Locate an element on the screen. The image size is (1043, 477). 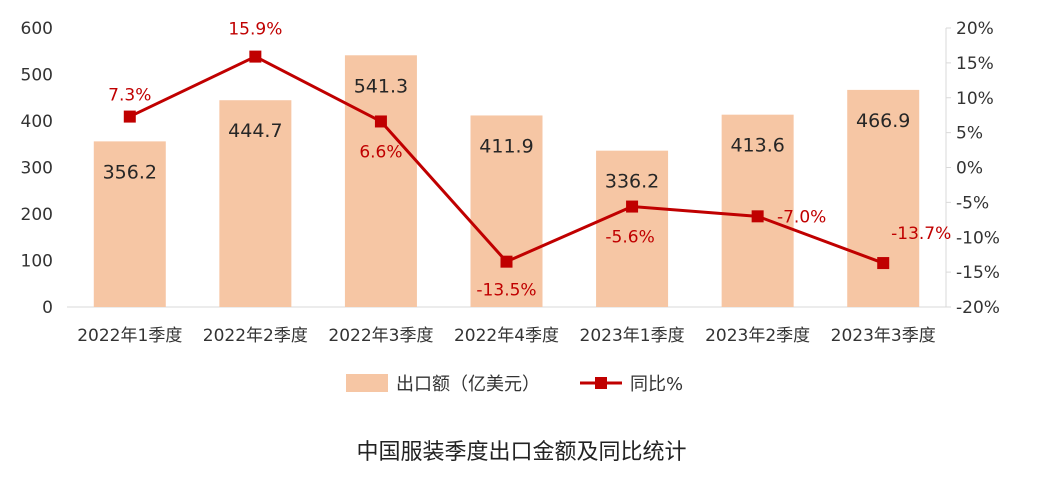
bar-data-label: 444.7 is located at coordinates (255, 131).